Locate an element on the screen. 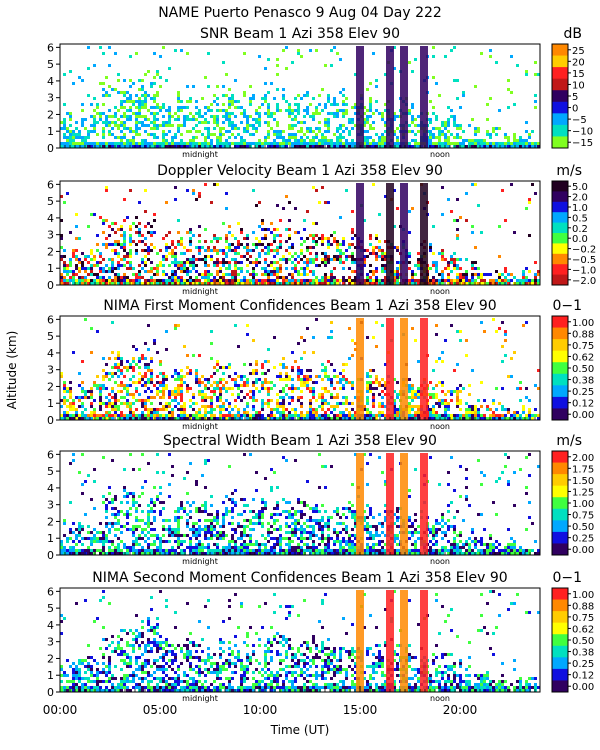 The height and width of the screenshot is (750, 600). x-tick-label: 15:00 is located at coordinates (360, 710).